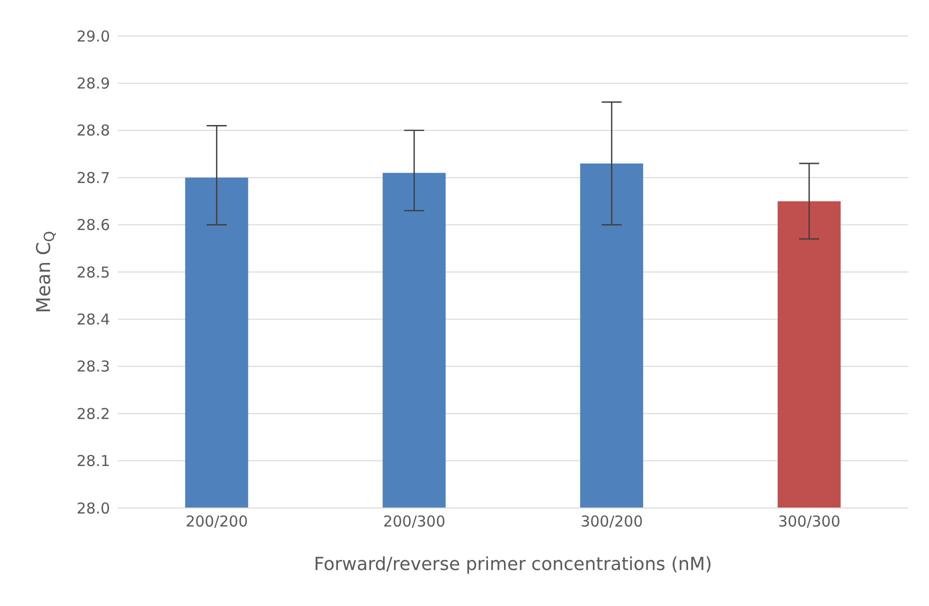 The image size is (929, 606). What do you see at coordinates (93, 367) in the screenshot?
I see `y-tick-label: 28.3` at bounding box center [93, 367].